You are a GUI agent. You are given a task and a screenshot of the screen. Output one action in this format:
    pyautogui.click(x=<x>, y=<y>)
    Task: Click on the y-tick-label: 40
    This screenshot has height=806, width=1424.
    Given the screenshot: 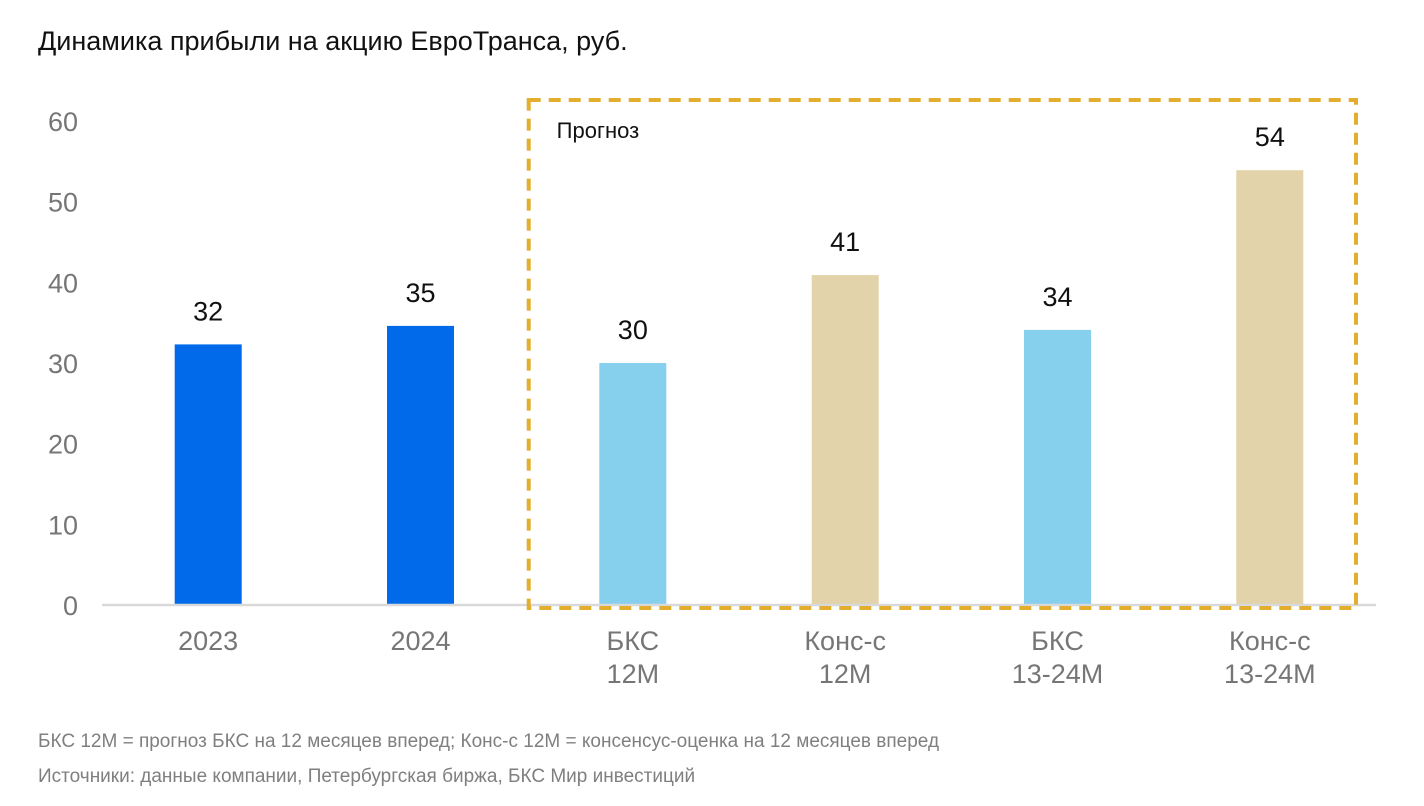 What is the action you would take?
    pyautogui.click(x=63, y=283)
    